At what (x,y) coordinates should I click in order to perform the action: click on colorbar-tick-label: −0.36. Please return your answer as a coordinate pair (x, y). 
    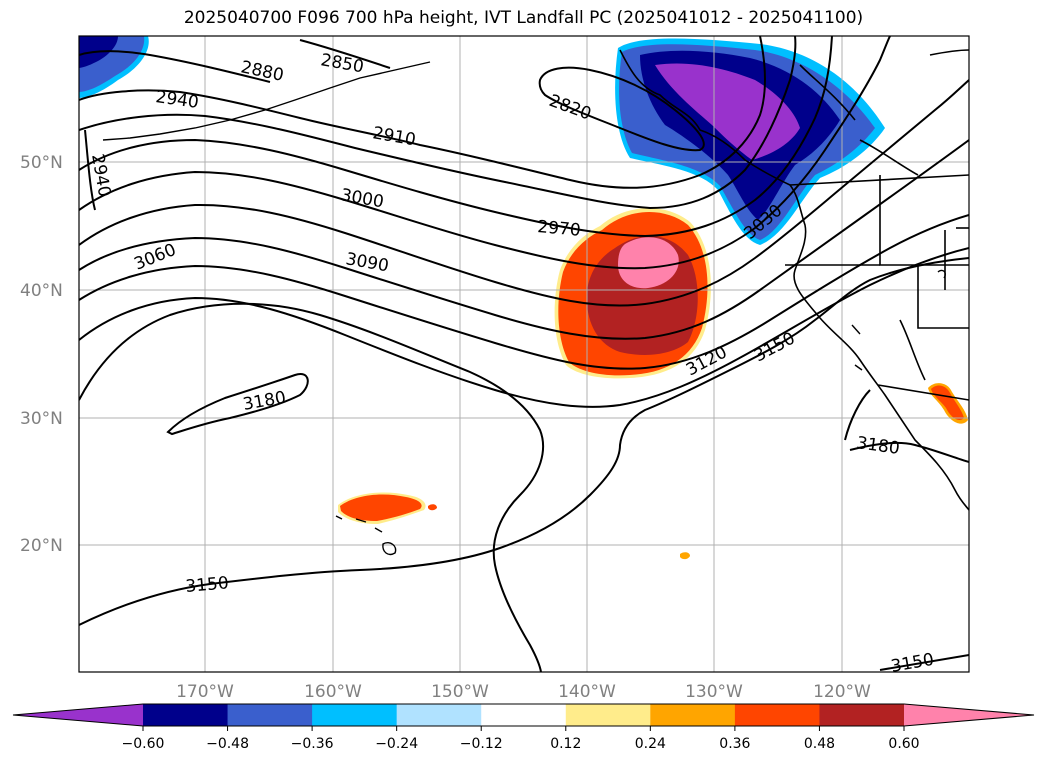
    Looking at the image, I should click on (312, 744).